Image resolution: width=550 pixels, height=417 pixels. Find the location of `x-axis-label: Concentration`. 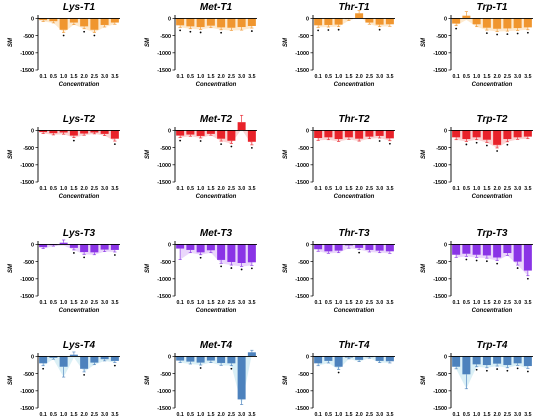

x-axis-label: Concentration is located at coordinates (216, 197).